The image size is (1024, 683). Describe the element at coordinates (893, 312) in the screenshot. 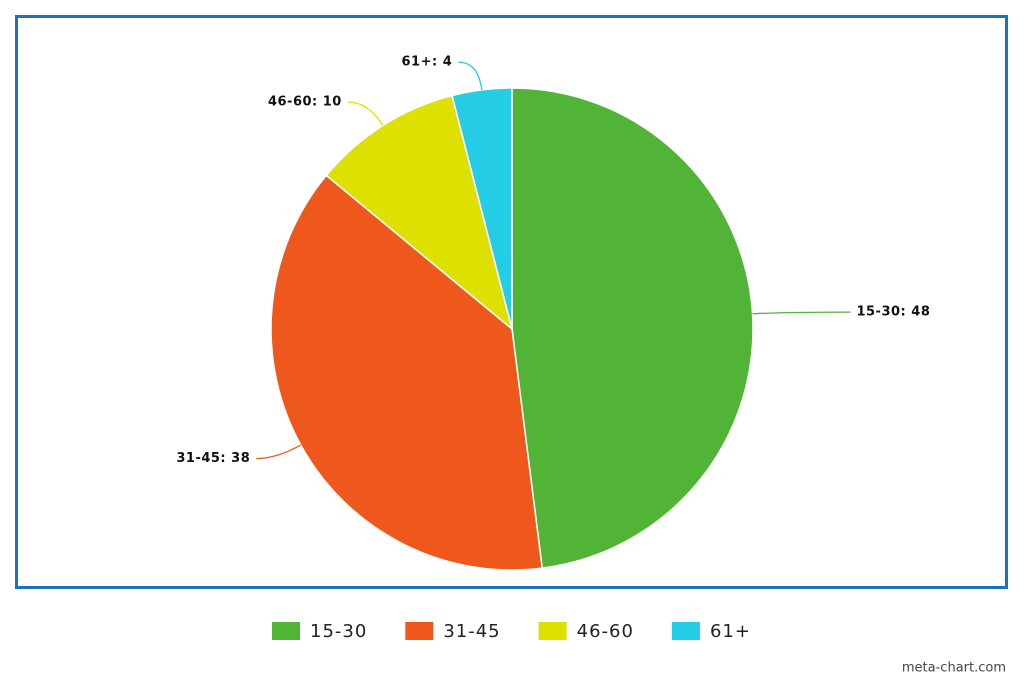

I see `data-label: 15-30: 48` at that location.